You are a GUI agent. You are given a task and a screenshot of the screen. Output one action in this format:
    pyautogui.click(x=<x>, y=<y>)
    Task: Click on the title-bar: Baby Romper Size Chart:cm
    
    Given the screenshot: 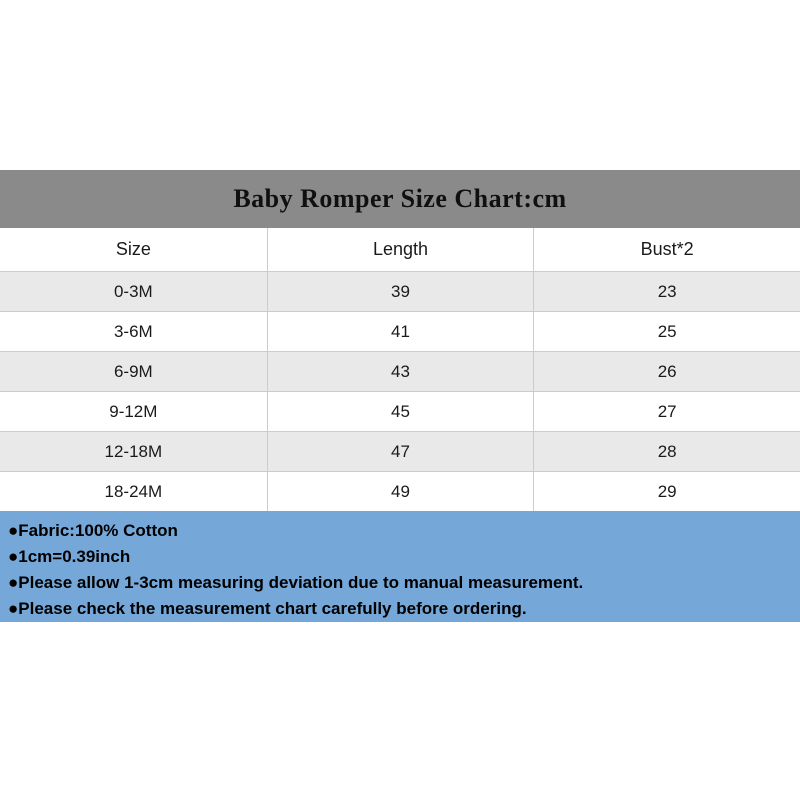 What is the action you would take?
    pyautogui.click(x=400, y=199)
    